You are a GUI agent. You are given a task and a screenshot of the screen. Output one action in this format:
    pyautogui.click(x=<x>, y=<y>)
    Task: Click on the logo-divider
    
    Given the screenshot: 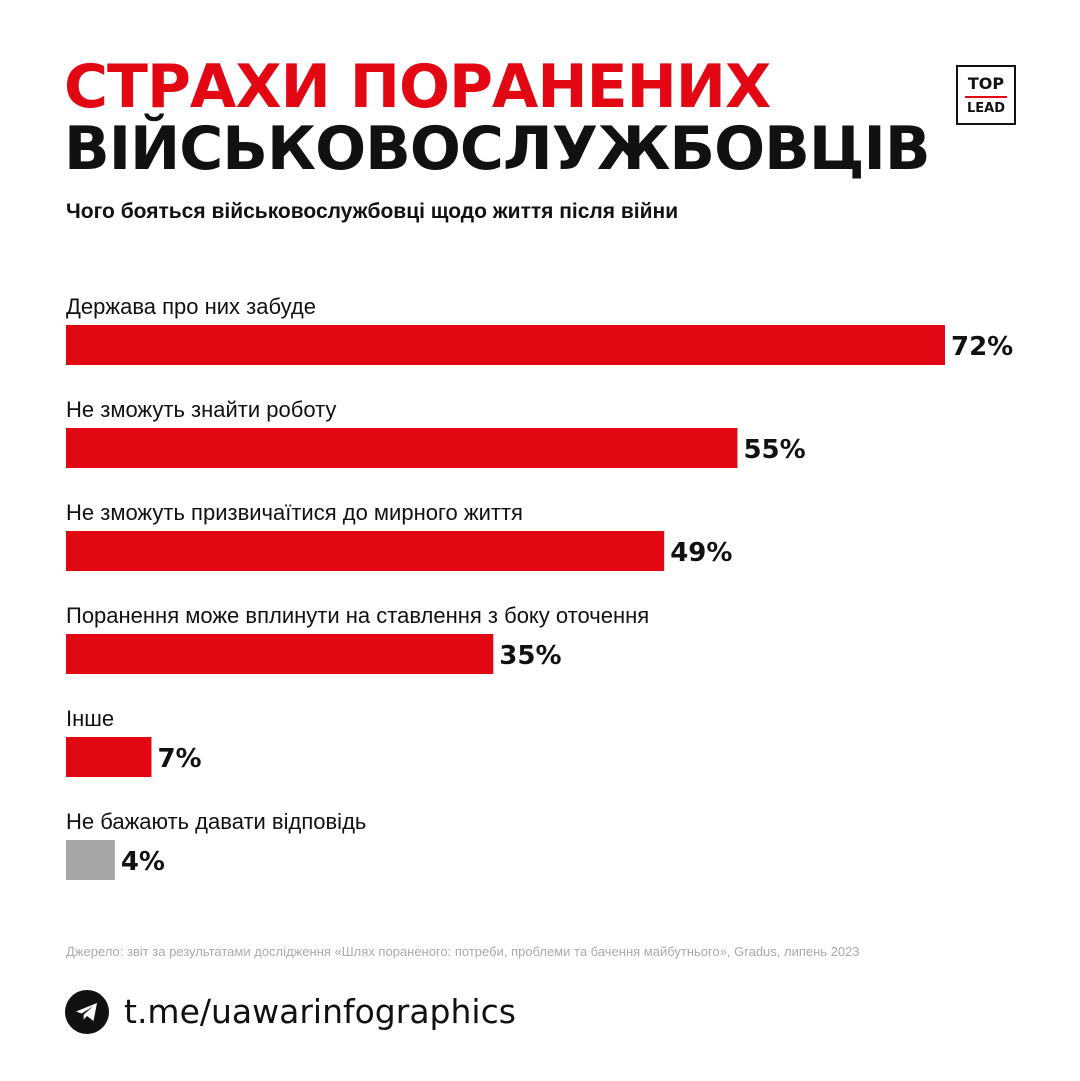 What is the action you would take?
    pyautogui.click(x=986, y=96)
    